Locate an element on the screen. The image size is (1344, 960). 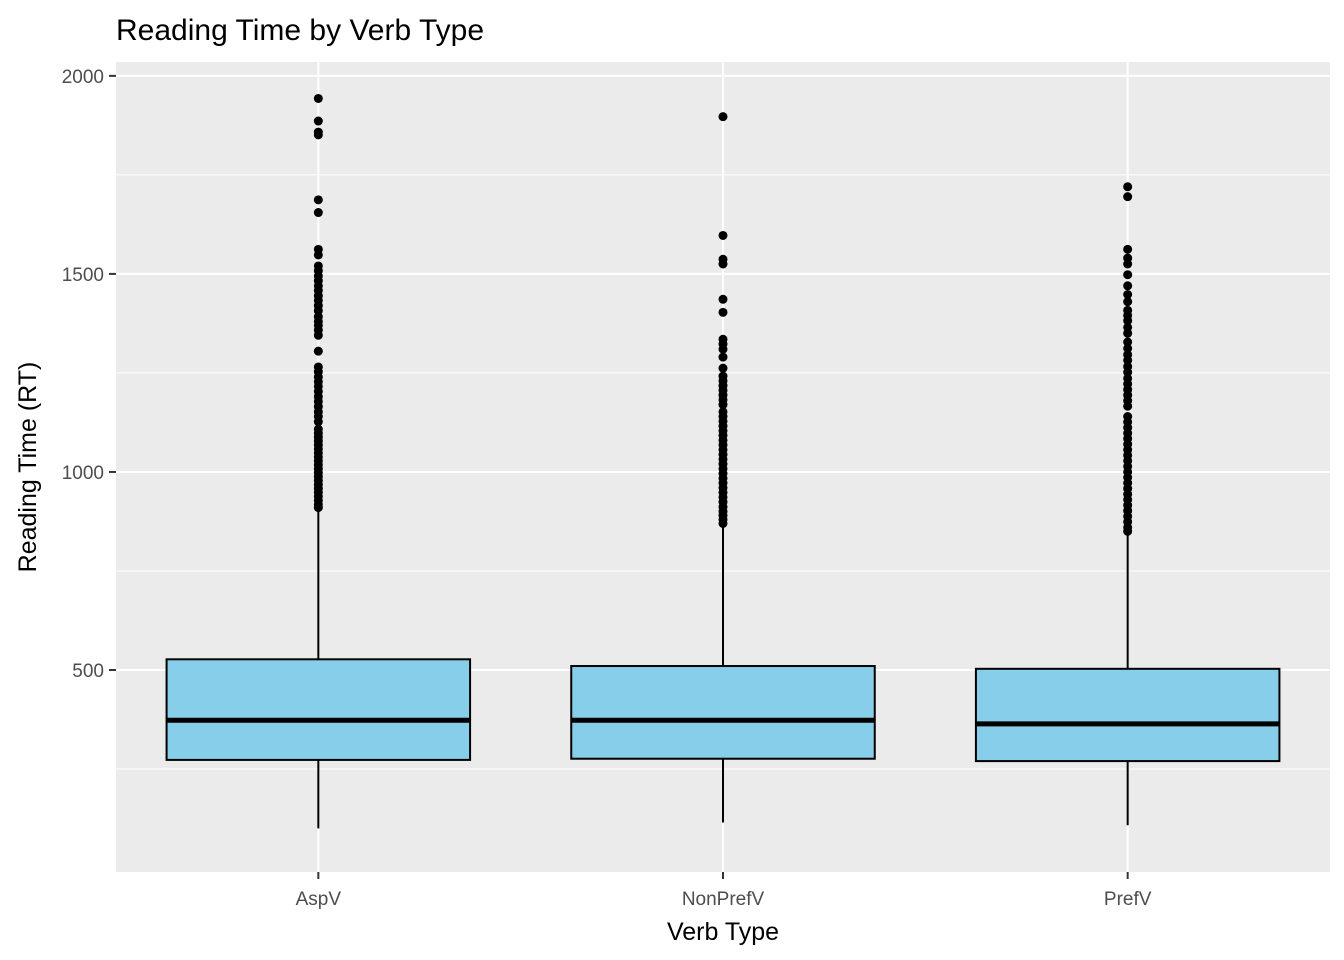
x-tick-label: AspV is located at coordinates (319, 899).